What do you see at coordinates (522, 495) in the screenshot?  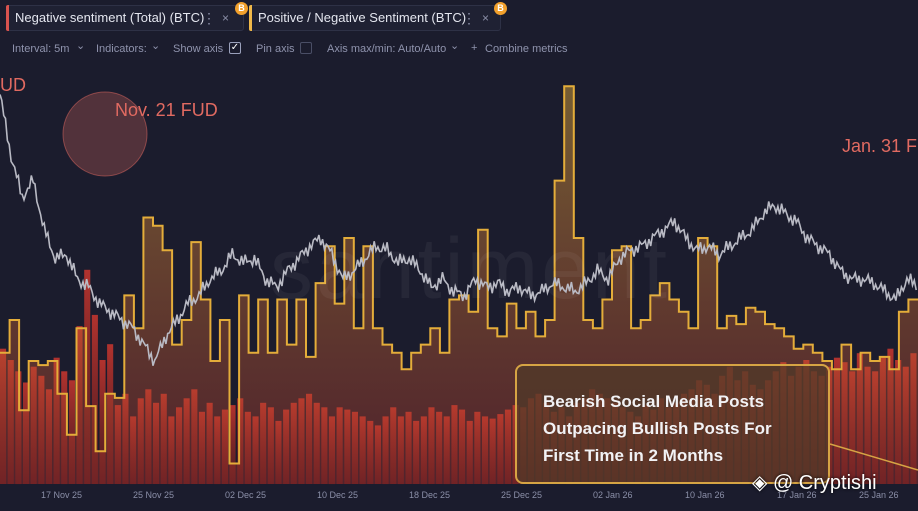 I see `x-tick-label: 25 Dec 25` at bounding box center [522, 495].